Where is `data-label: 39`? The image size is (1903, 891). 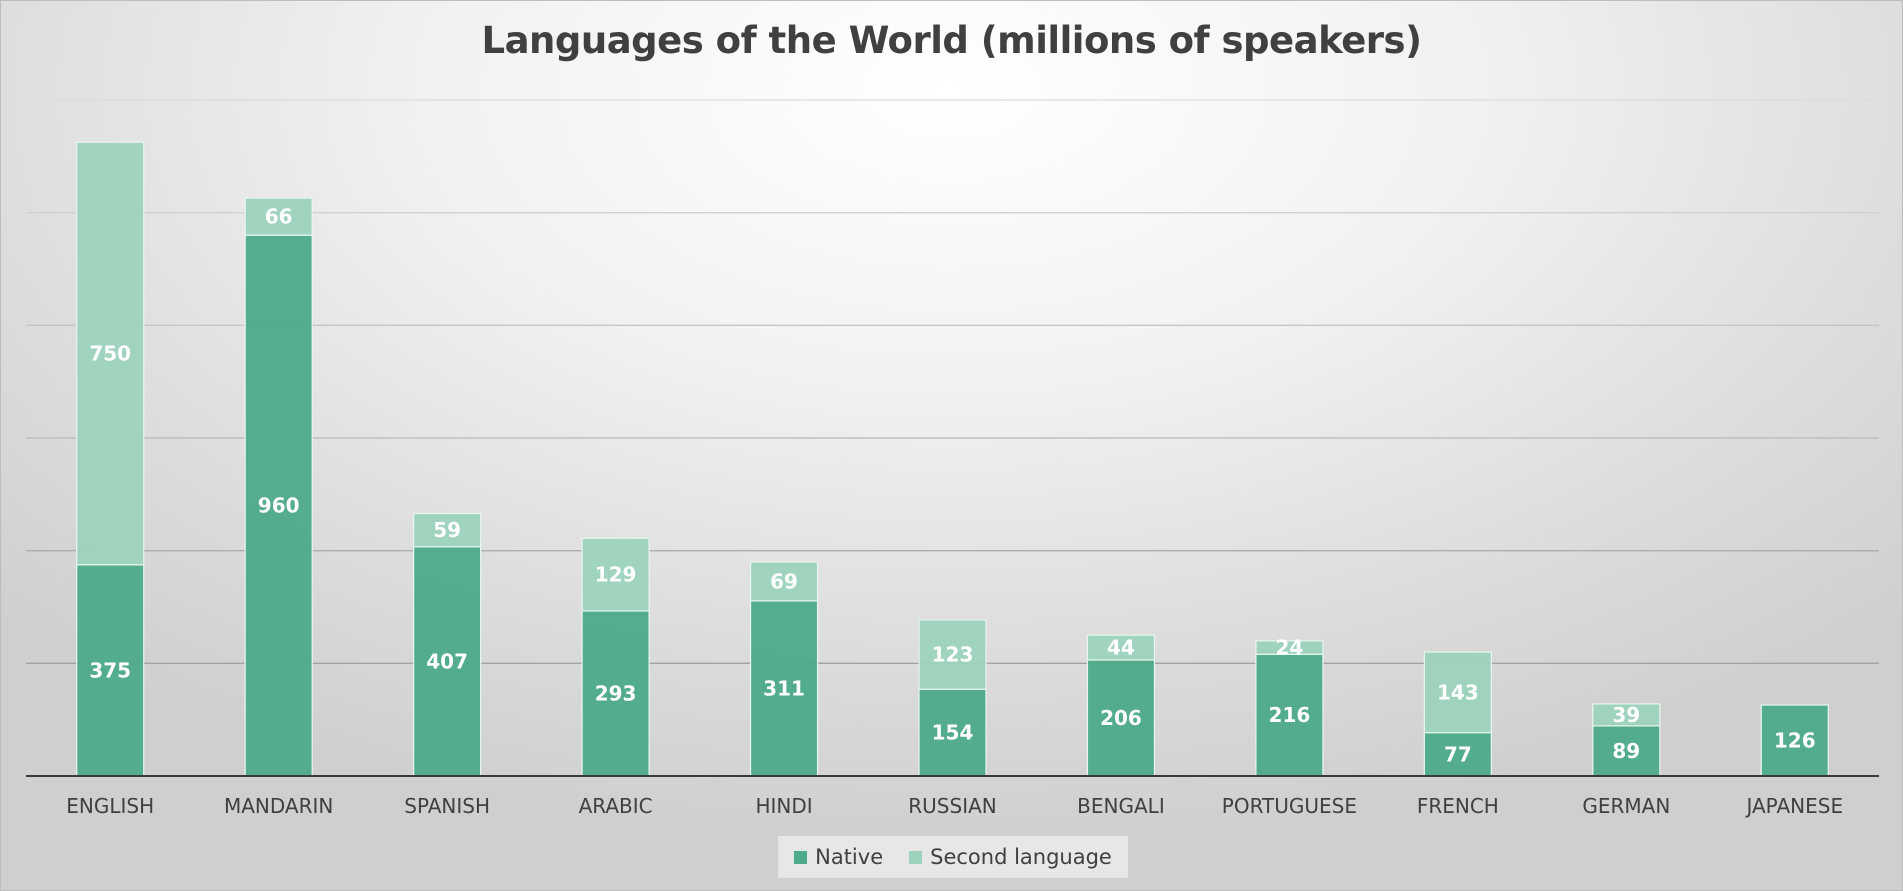 data-label: 39 is located at coordinates (1626, 715).